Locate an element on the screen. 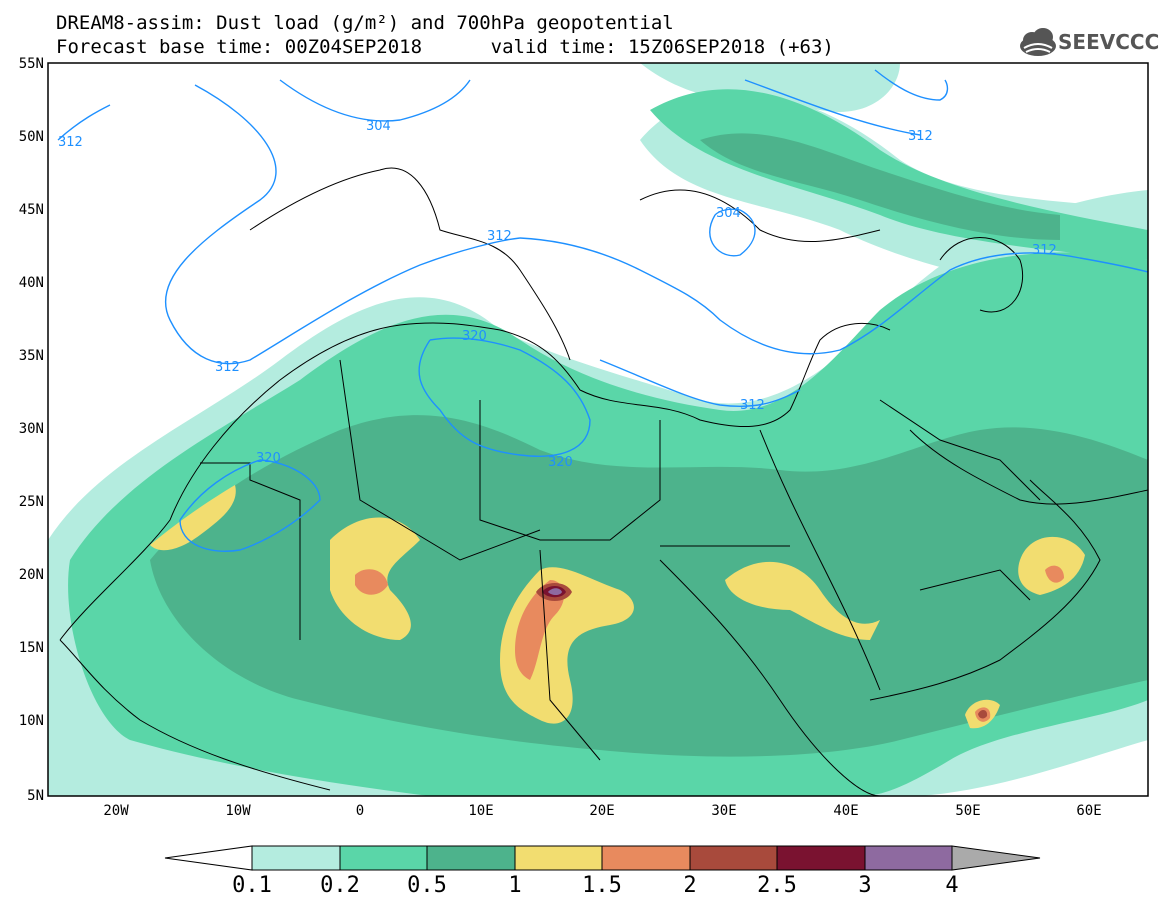 Image resolution: width=1165 pixels, height=907 pixels. lon-label: 0 is located at coordinates (360, 811).